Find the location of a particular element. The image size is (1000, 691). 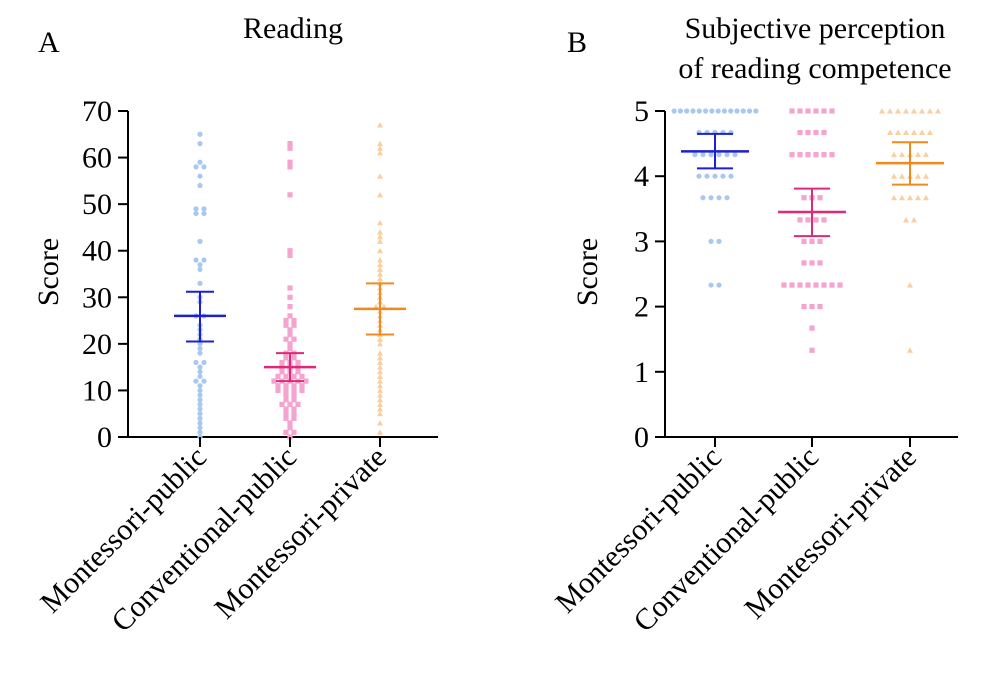

y-tick-label: 70 is located at coordinates (97, 111).